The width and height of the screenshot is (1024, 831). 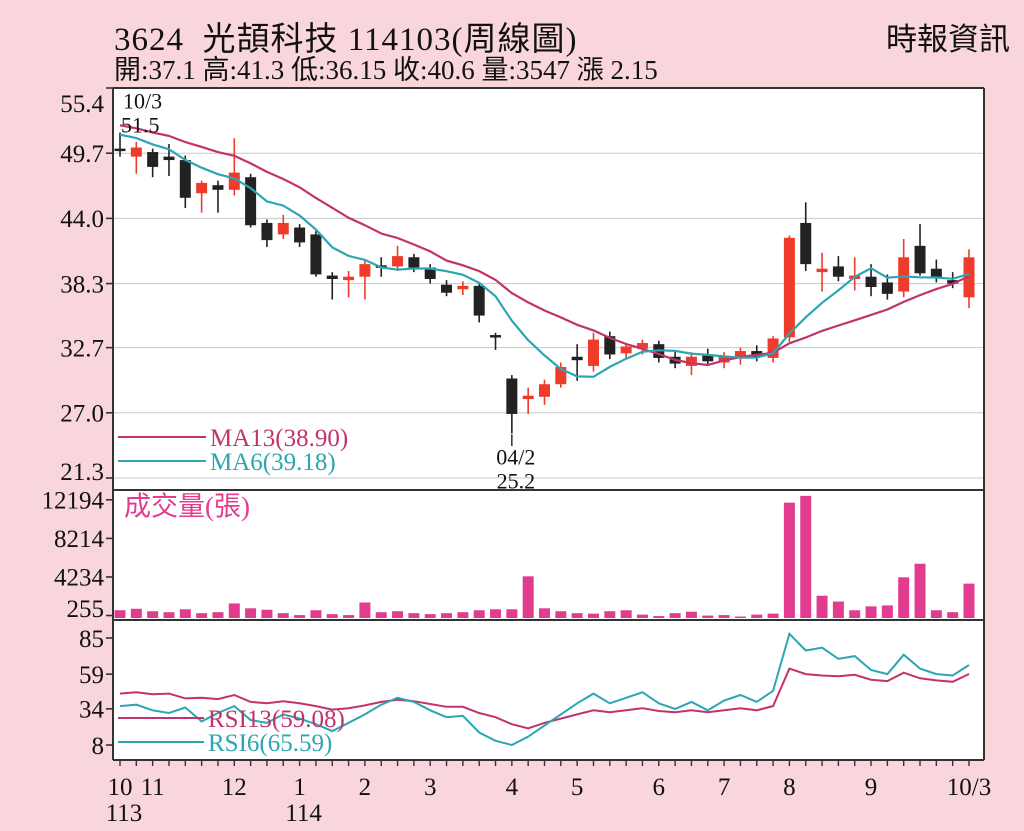 What do you see at coordinates (82, 414) in the screenshot?
I see `svg-text: 27.0` at bounding box center [82, 414].